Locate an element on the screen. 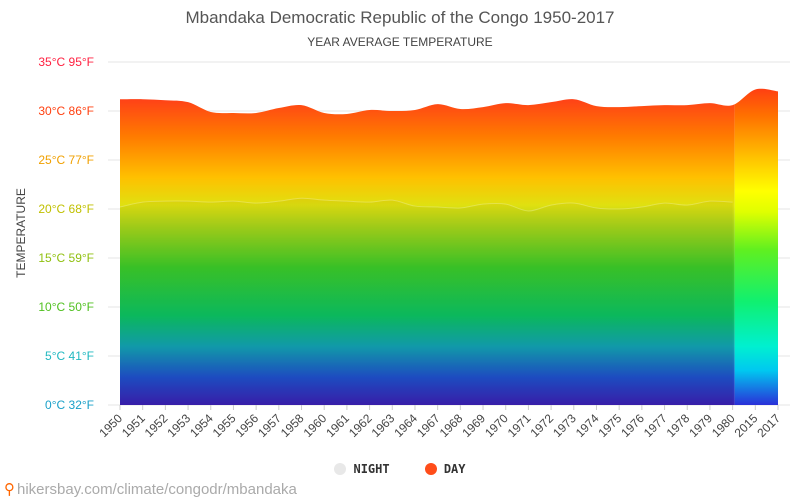 The image size is (800, 500). y-tick-label: 0°C 32°F is located at coordinates (69, 405).